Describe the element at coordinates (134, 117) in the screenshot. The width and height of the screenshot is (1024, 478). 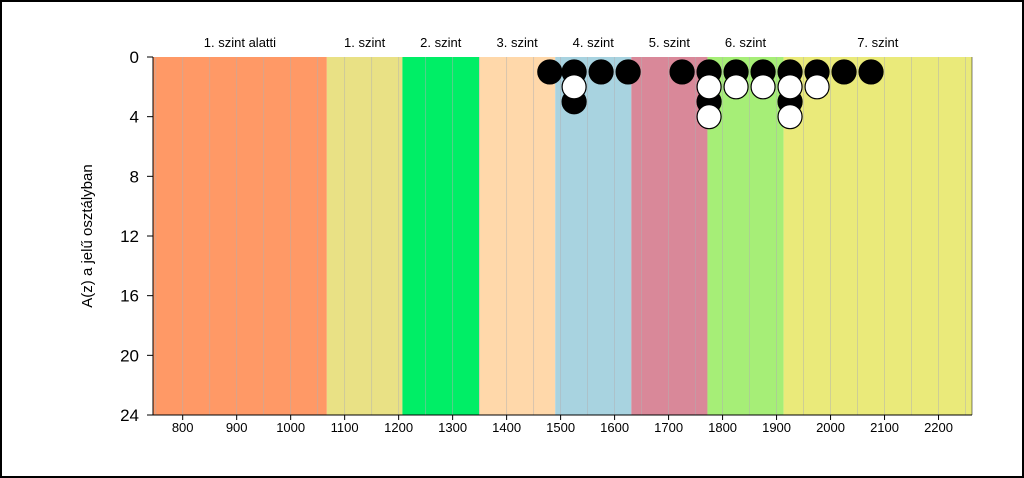
I see `y-tick-label: 4` at that location.